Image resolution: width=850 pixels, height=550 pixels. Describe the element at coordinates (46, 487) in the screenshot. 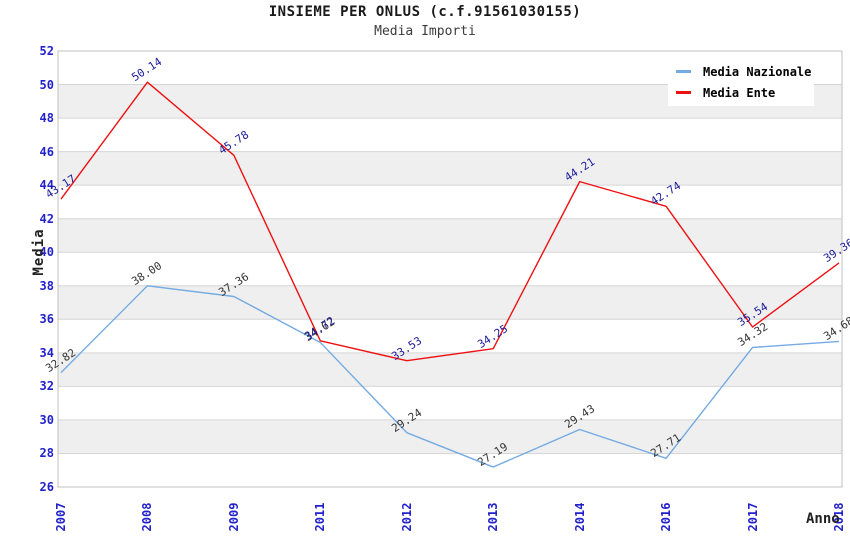

I see `y-tick-label: 26` at that location.